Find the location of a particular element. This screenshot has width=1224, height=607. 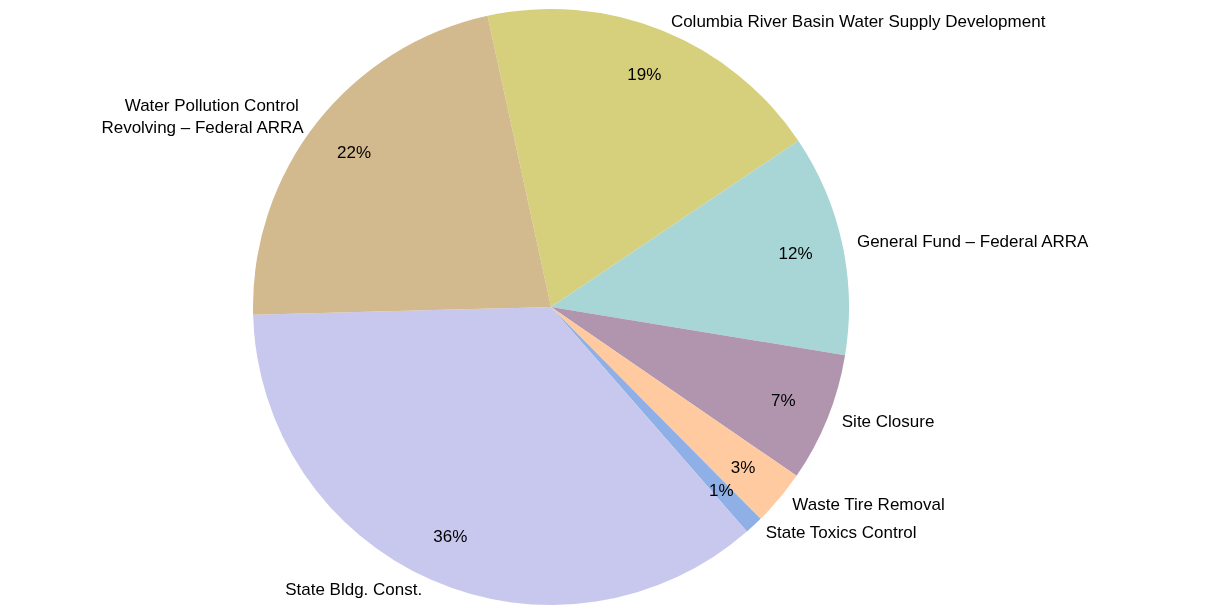

data-label: 19% is located at coordinates (644, 75).